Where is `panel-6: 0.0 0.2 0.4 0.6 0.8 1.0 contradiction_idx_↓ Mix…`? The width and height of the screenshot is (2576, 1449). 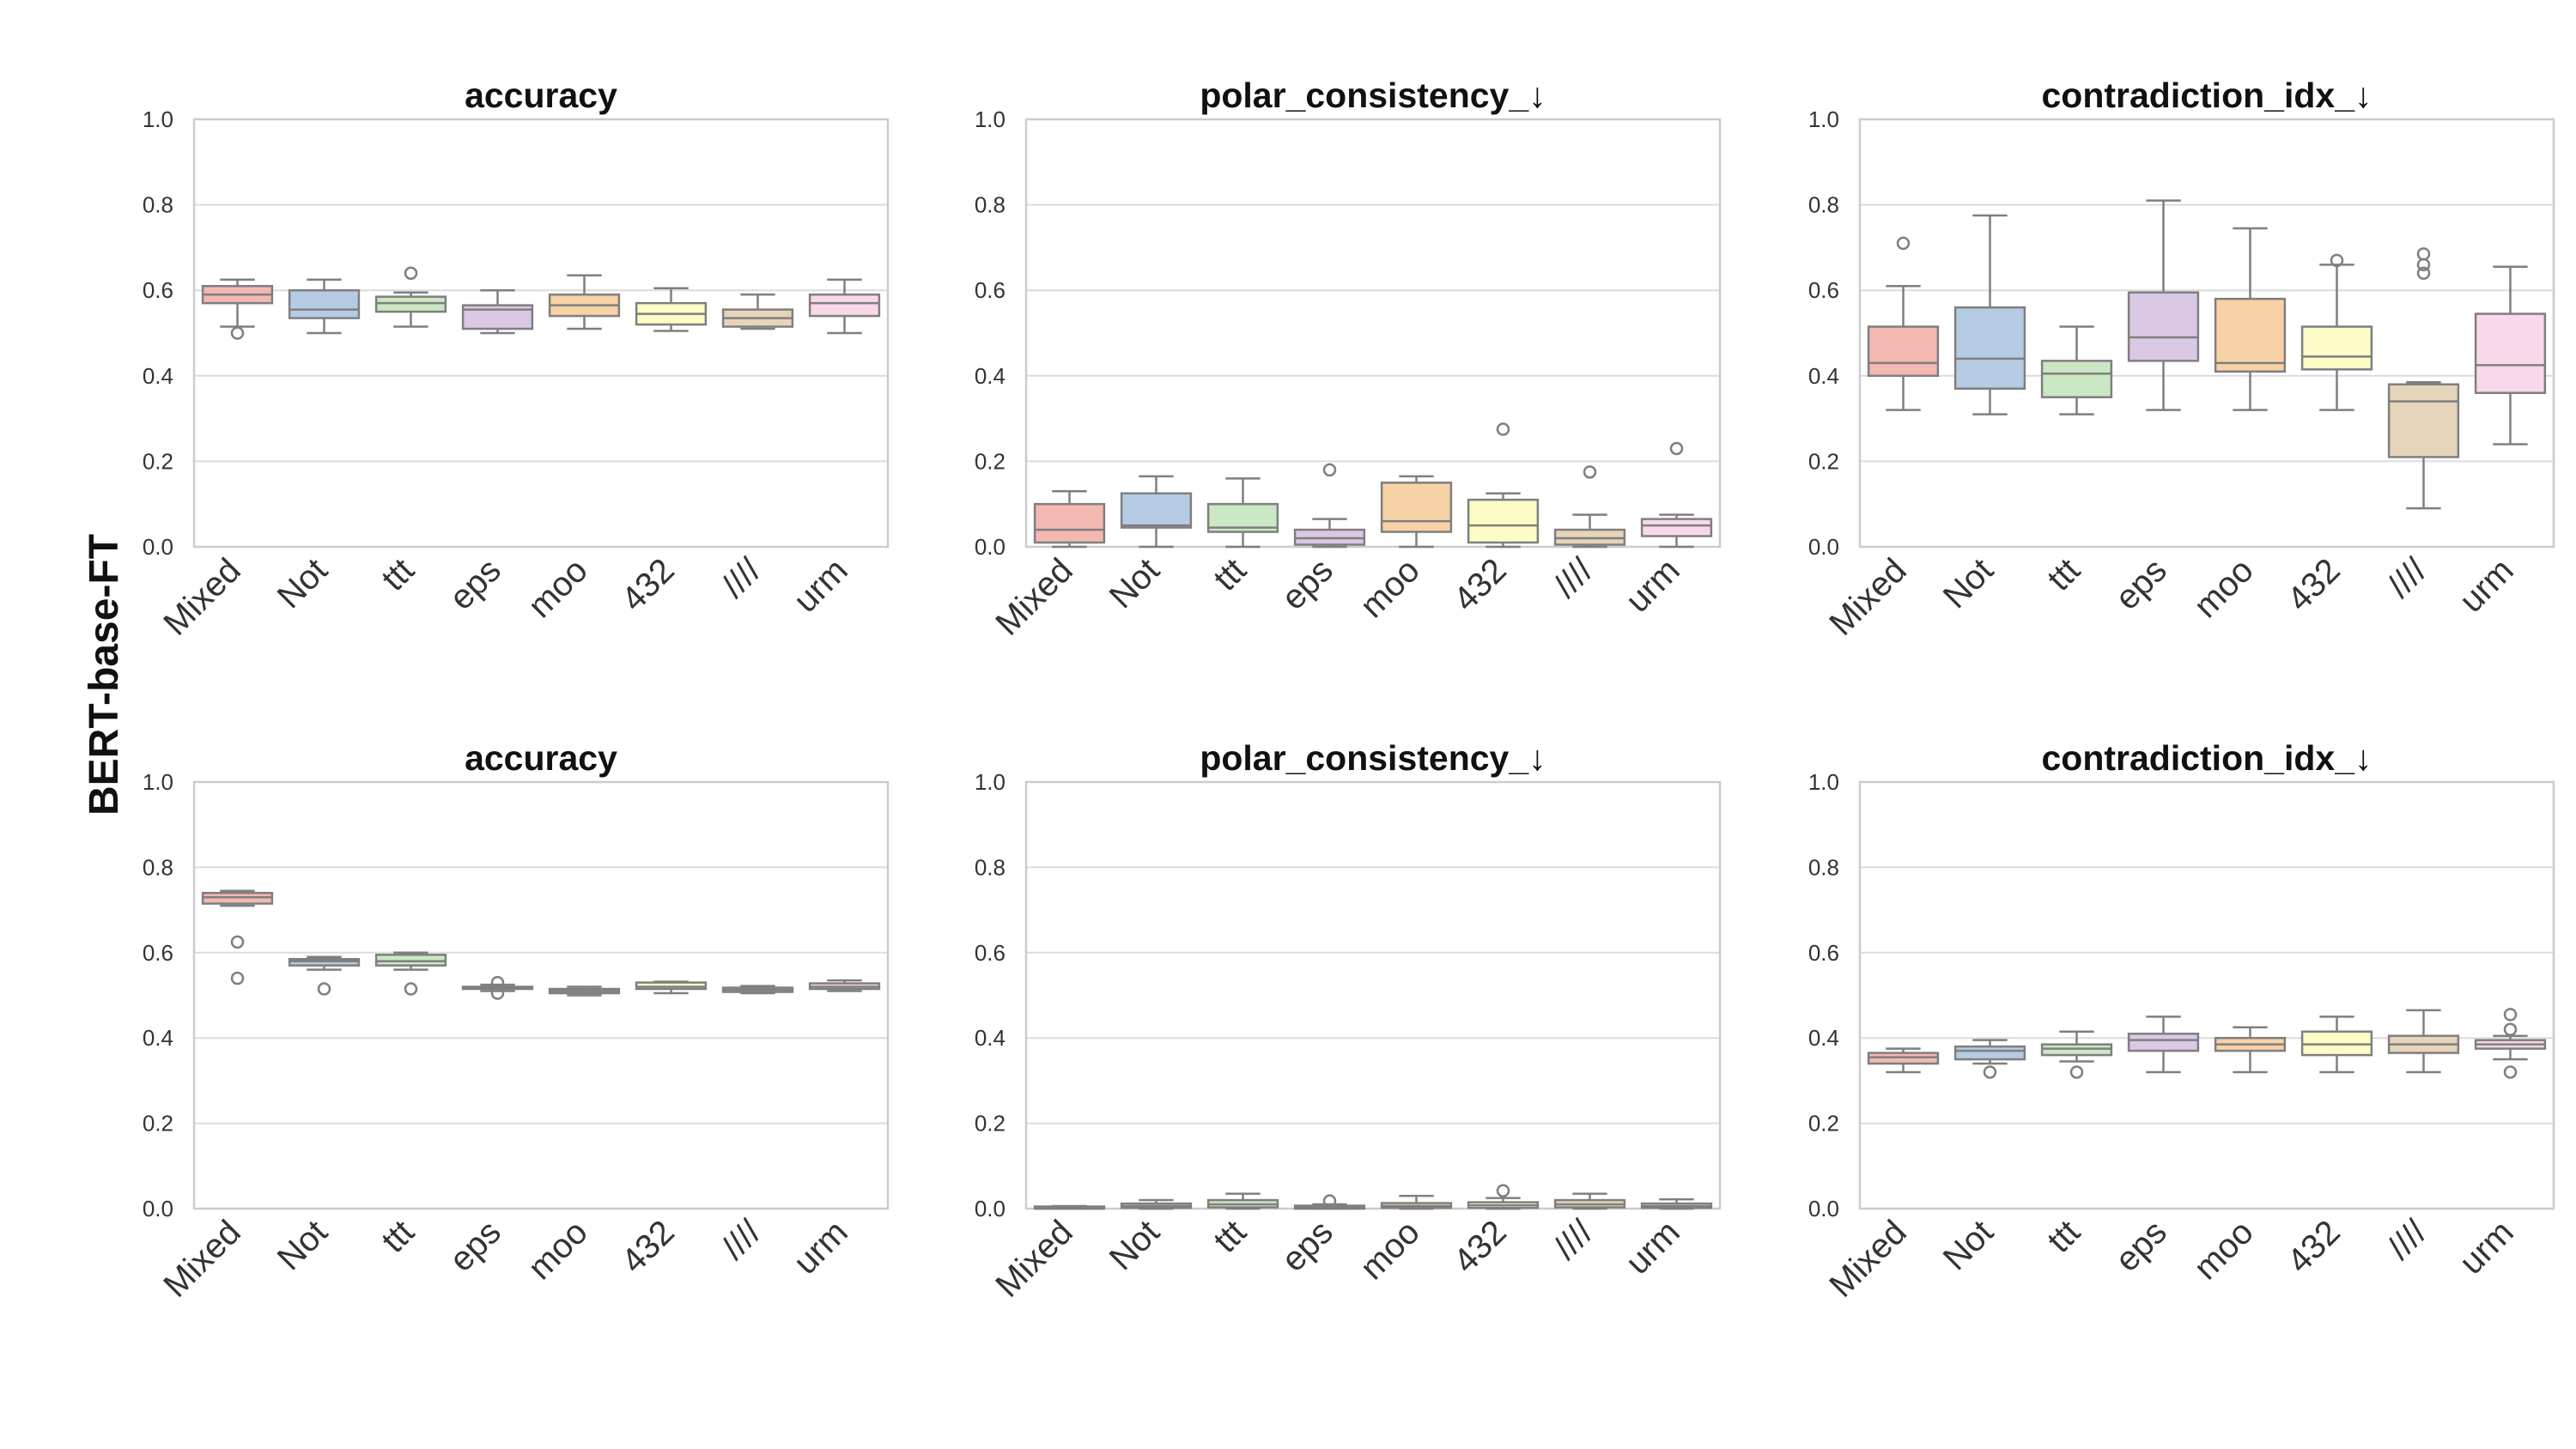
panel-6: 0.0 0.2 0.4 0.6 0.8 1.0 contradiction_idx_↓ Mix… is located at coordinates (2181, 1022).